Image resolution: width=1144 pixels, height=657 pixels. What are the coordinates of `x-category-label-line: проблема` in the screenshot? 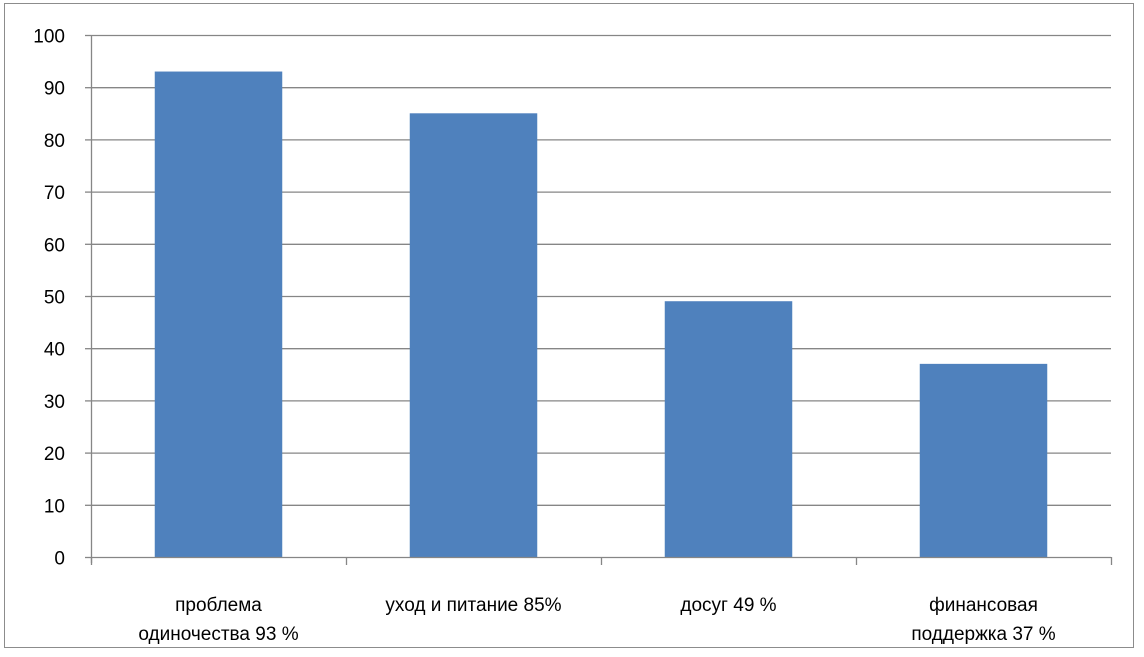 It's located at (218, 605).